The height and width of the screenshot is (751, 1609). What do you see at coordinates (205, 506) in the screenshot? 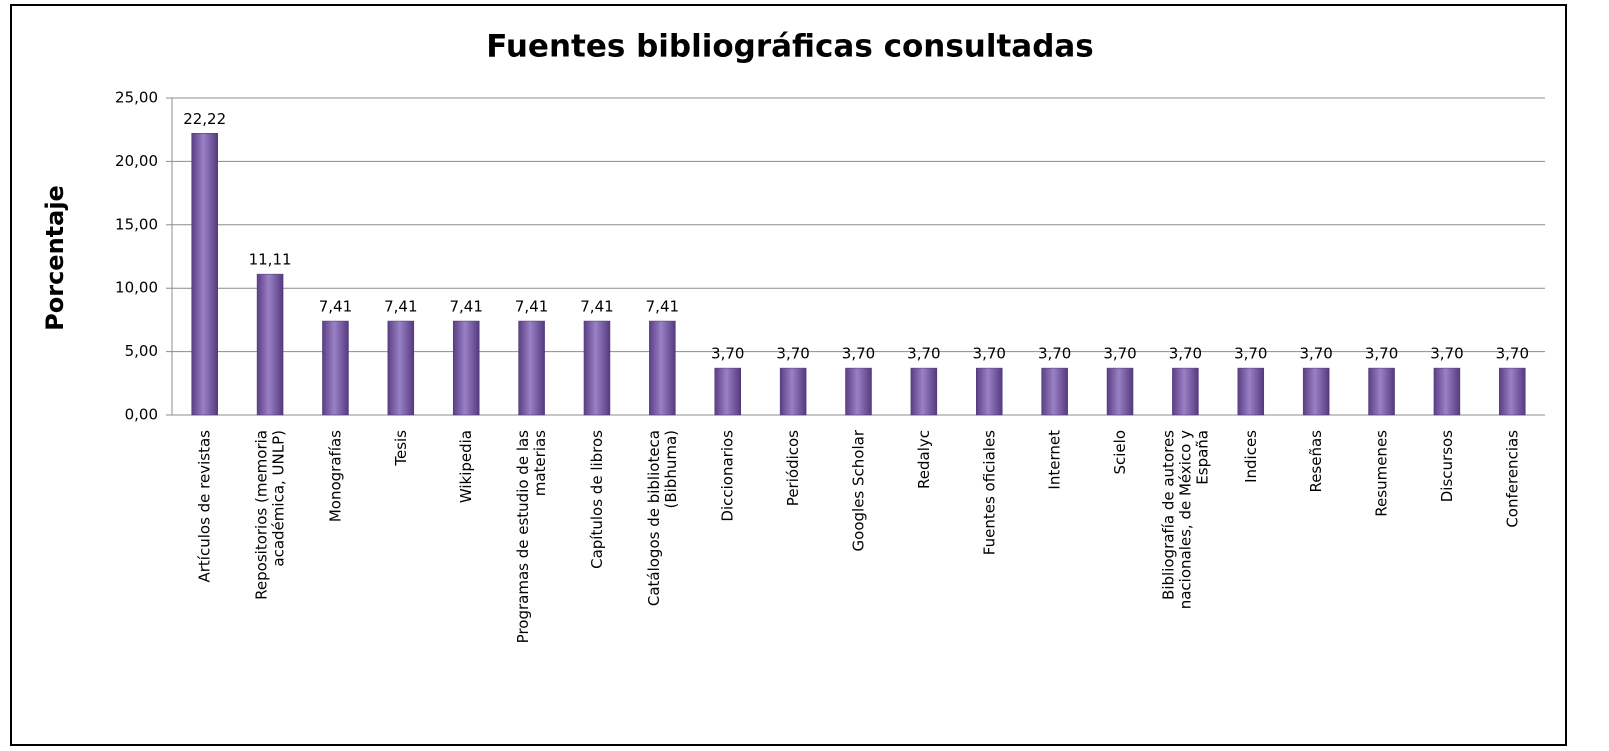
I see `x-tick-label: Artículos de revistas` at bounding box center [205, 506].